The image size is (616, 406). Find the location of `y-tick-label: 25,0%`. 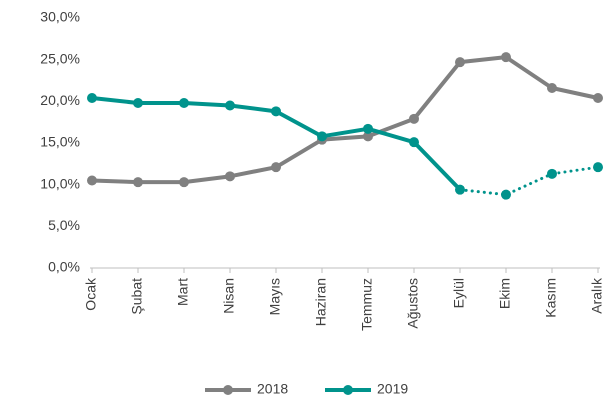

y-tick-label: 25,0% is located at coordinates (60, 58).